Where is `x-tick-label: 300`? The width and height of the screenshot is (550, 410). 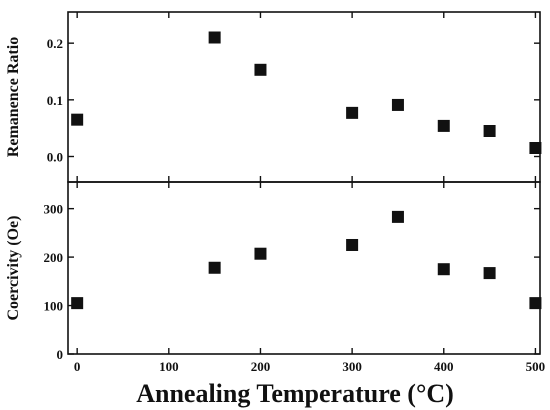
x-tick-label: 300 is located at coordinates (352, 366).